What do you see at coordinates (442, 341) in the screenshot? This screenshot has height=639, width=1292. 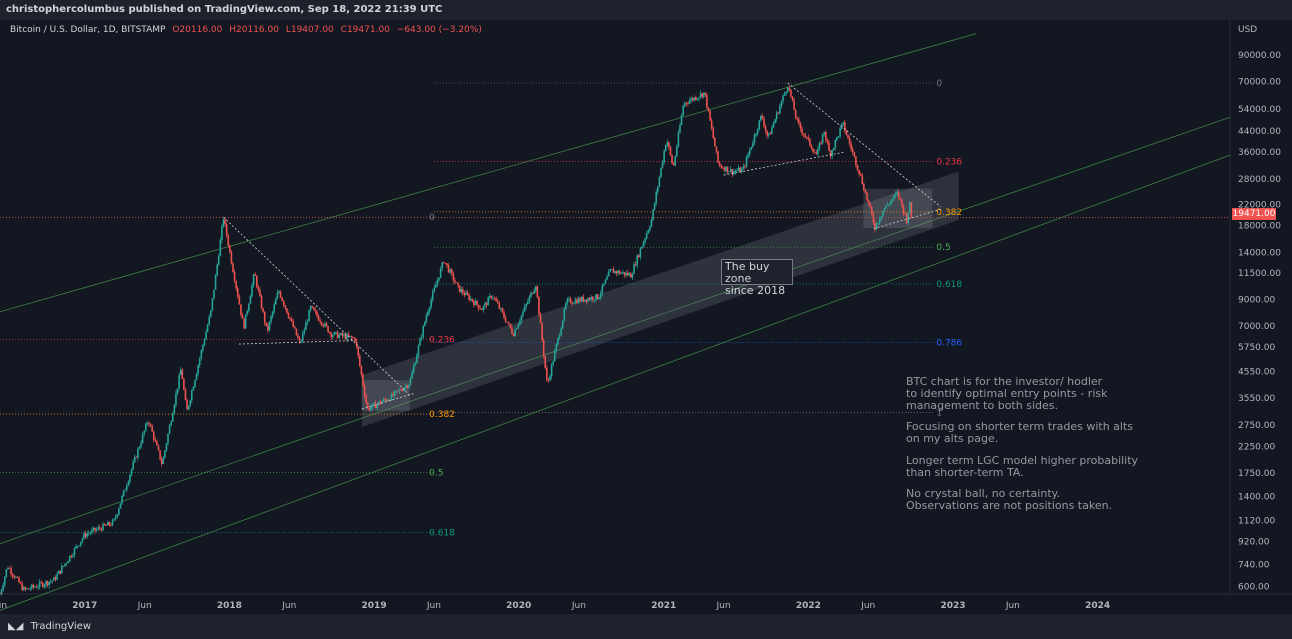 I see `fib-label-2017: 0.236` at bounding box center [442, 341].